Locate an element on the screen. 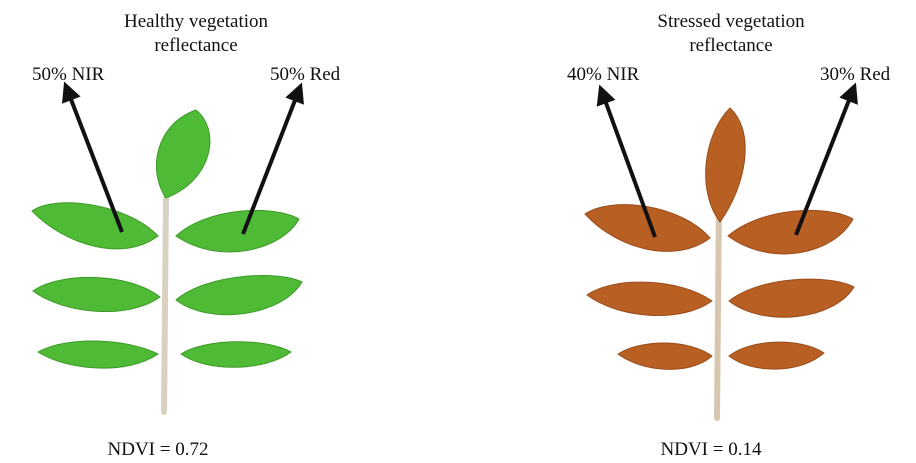 The width and height of the screenshot is (916, 463). stressed-nir-label: 40% NIR is located at coordinates (603, 74).